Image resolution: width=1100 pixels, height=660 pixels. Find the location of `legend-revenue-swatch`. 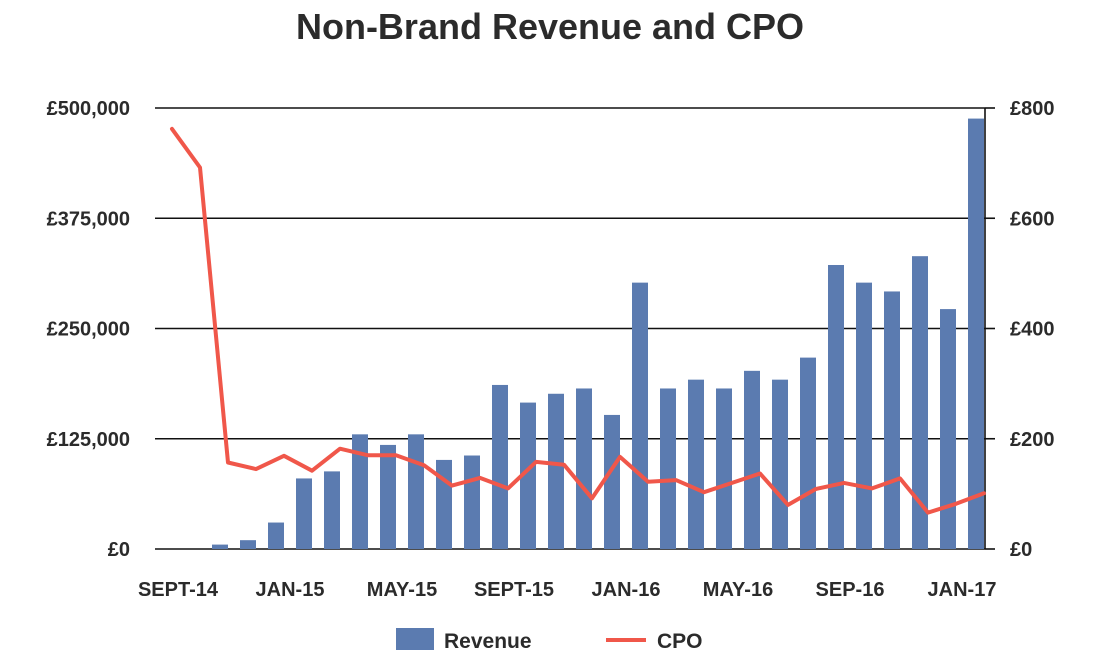

legend-revenue-swatch is located at coordinates (415, 639).